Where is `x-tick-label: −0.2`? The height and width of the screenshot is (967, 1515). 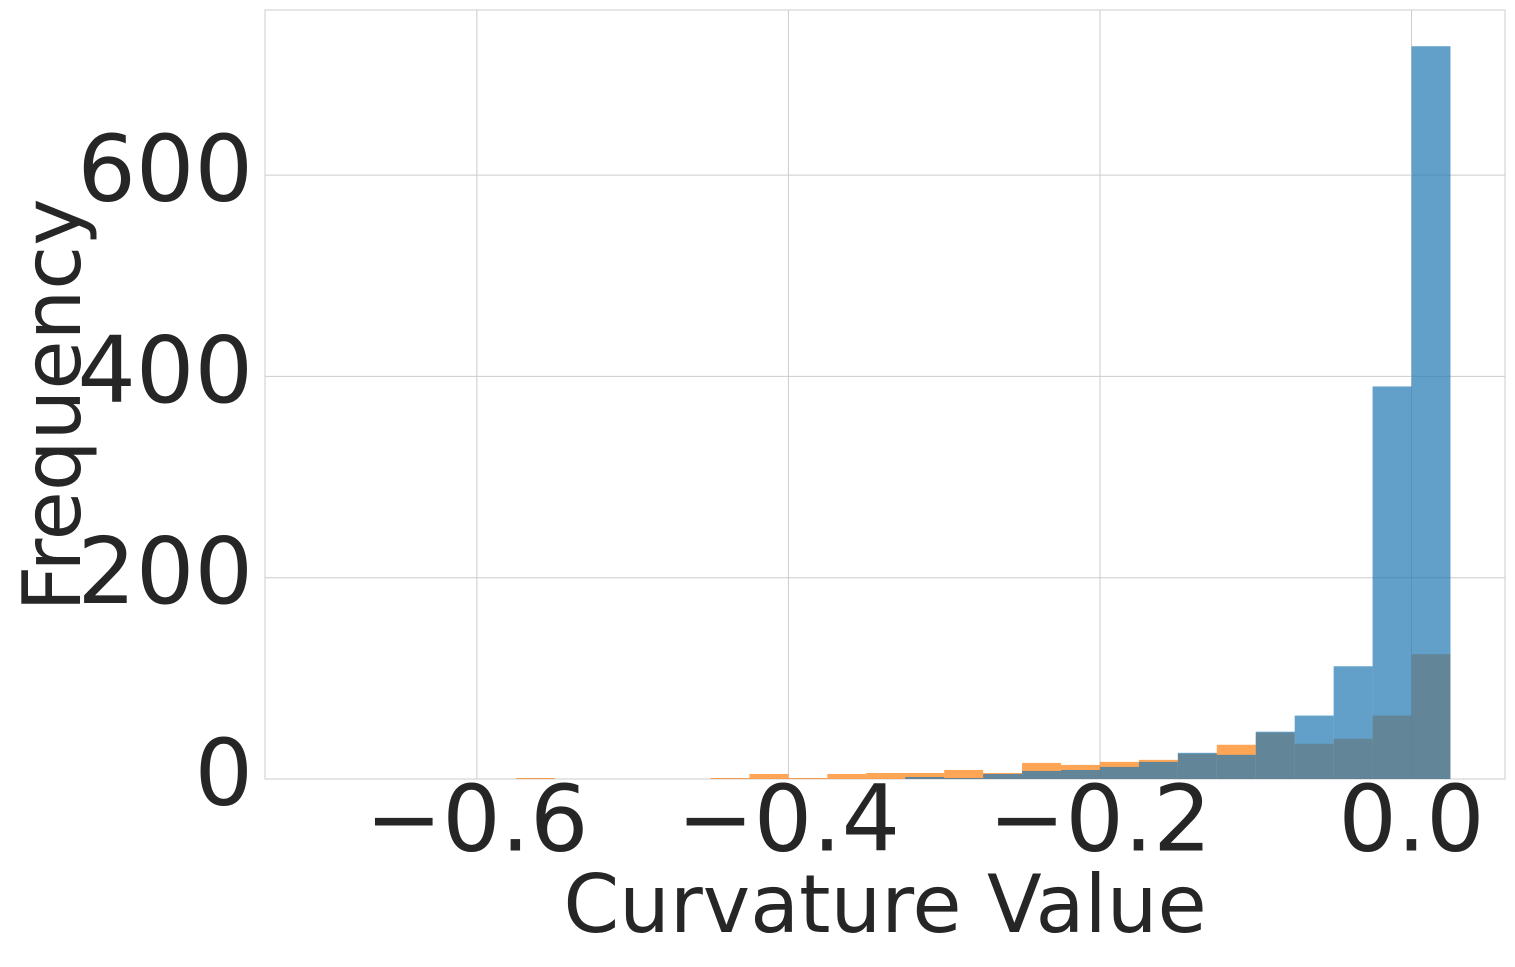
x-tick-label: −0.2 is located at coordinates (1099, 818).